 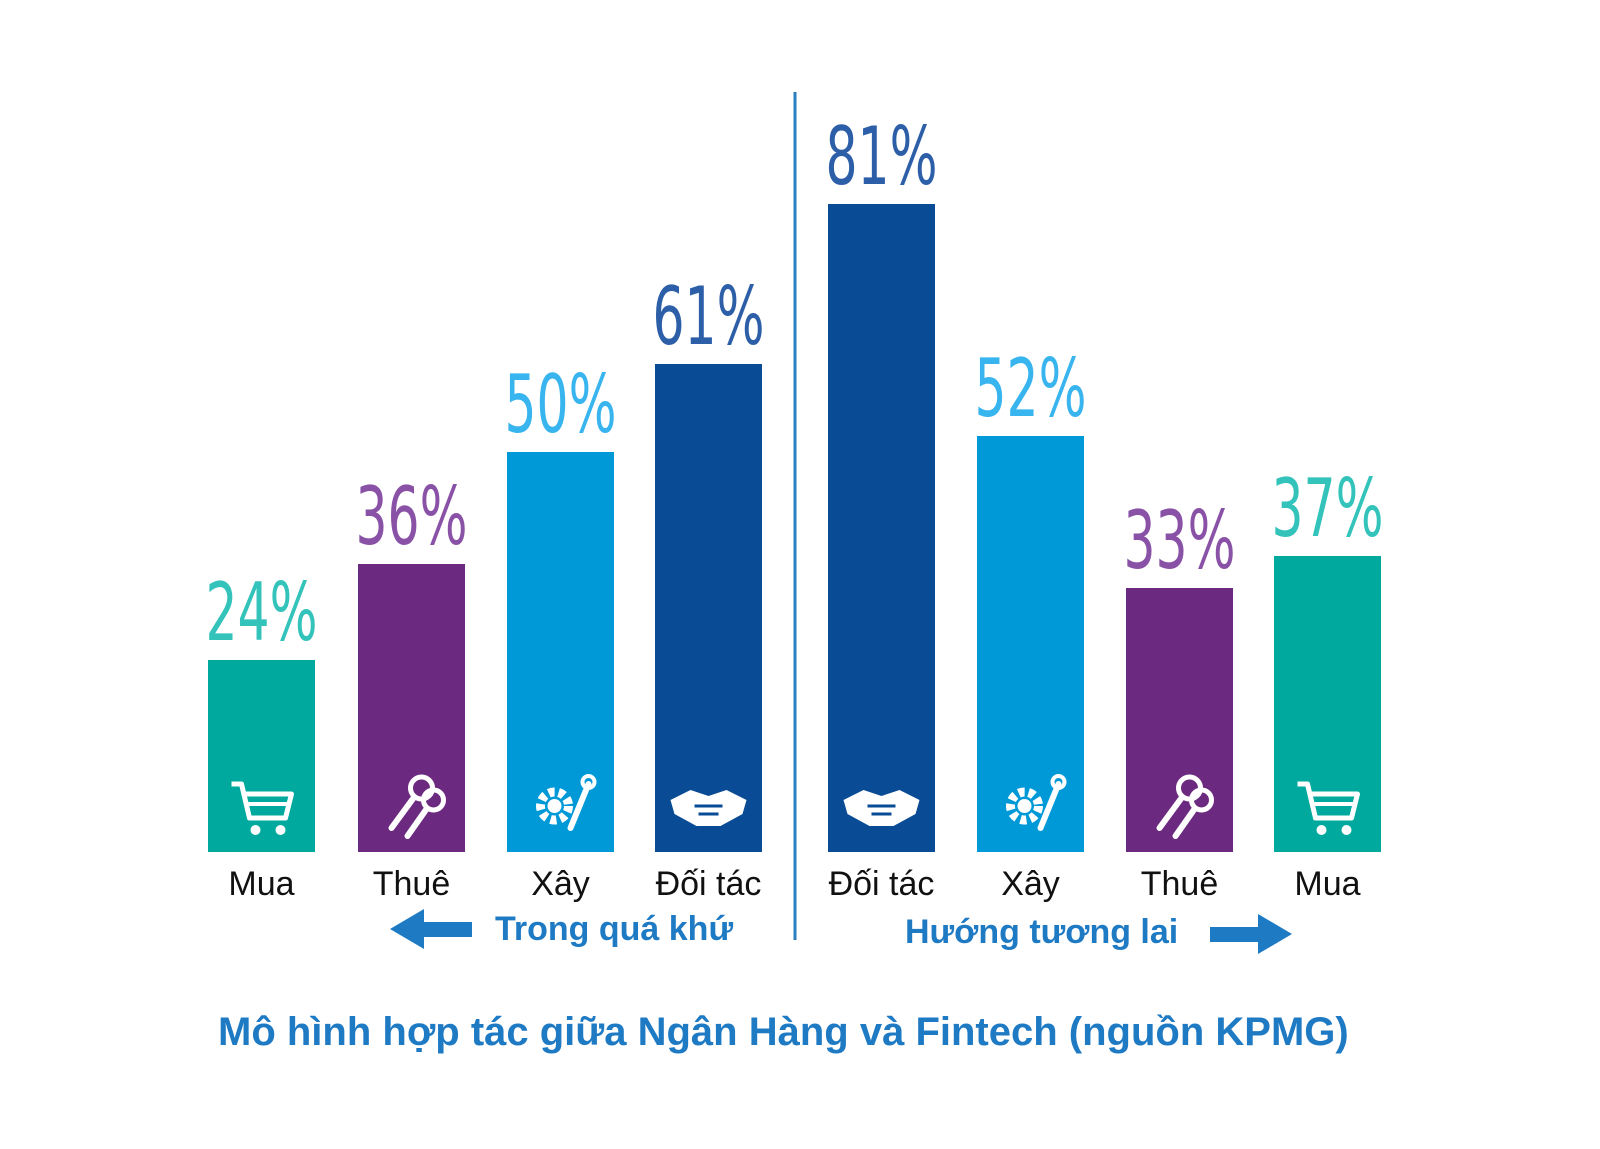 What do you see at coordinates (614, 929) in the screenshot?
I see `legend-past: Trong quá khứ` at bounding box center [614, 929].